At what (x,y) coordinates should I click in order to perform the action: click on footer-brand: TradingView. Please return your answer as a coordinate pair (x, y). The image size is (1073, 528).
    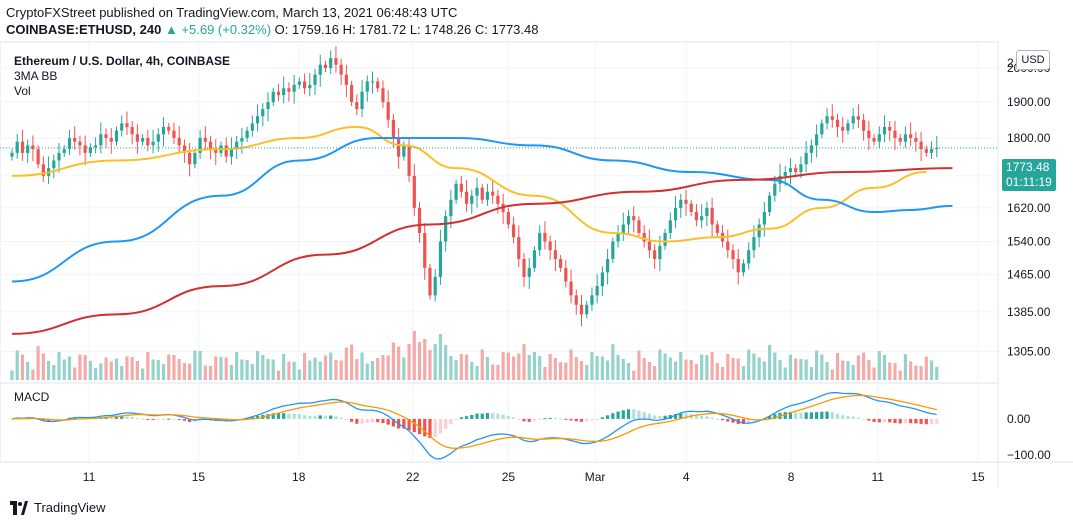
    Looking at the image, I should click on (58, 507).